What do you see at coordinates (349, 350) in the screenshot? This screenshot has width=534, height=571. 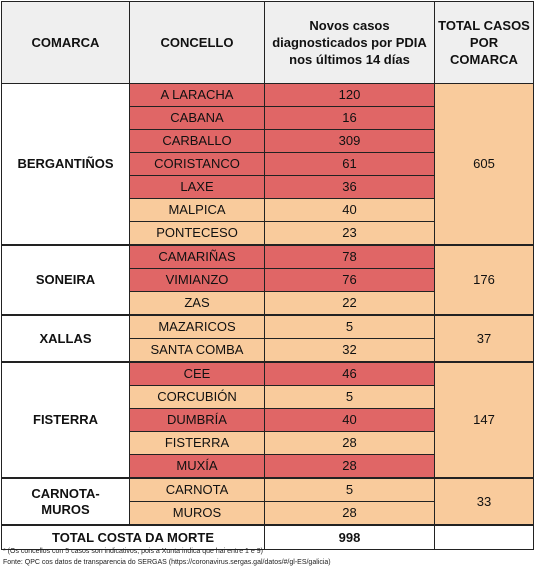 I see `new-cases-value: 32` at bounding box center [349, 350].